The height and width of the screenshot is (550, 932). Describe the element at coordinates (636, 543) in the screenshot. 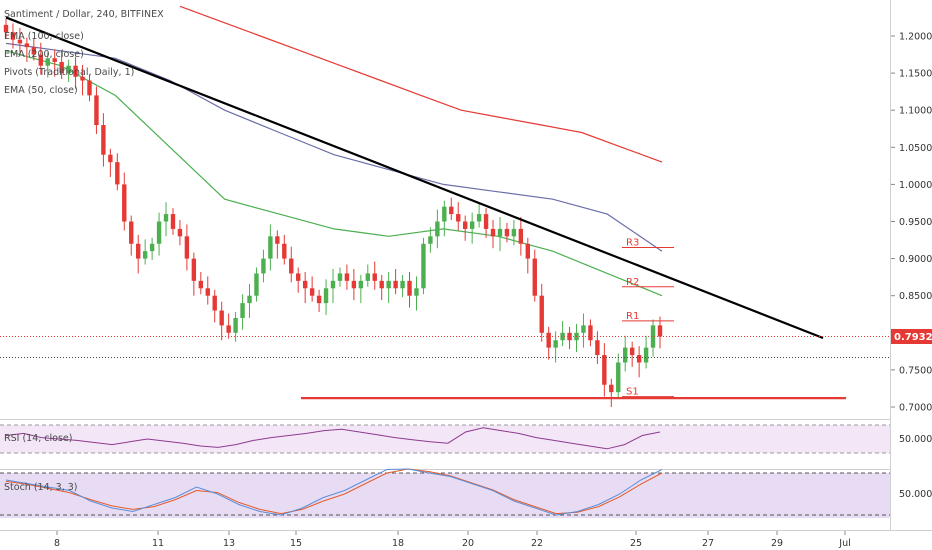

I see `time-tick-label: 25` at that location.